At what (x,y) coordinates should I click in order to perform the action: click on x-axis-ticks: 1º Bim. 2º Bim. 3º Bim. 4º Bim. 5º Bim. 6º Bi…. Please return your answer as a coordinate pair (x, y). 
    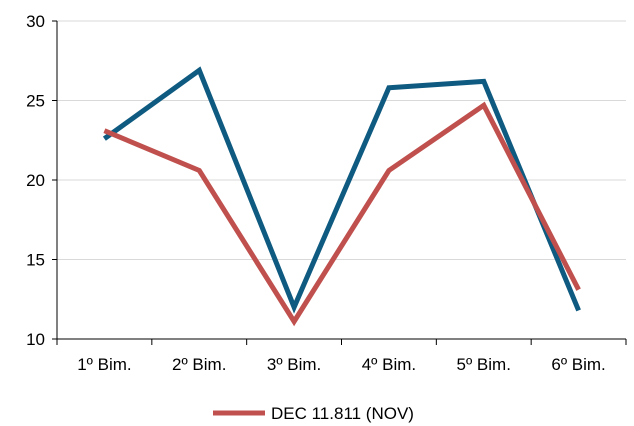
    Looking at the image, I should click on (341, 356).